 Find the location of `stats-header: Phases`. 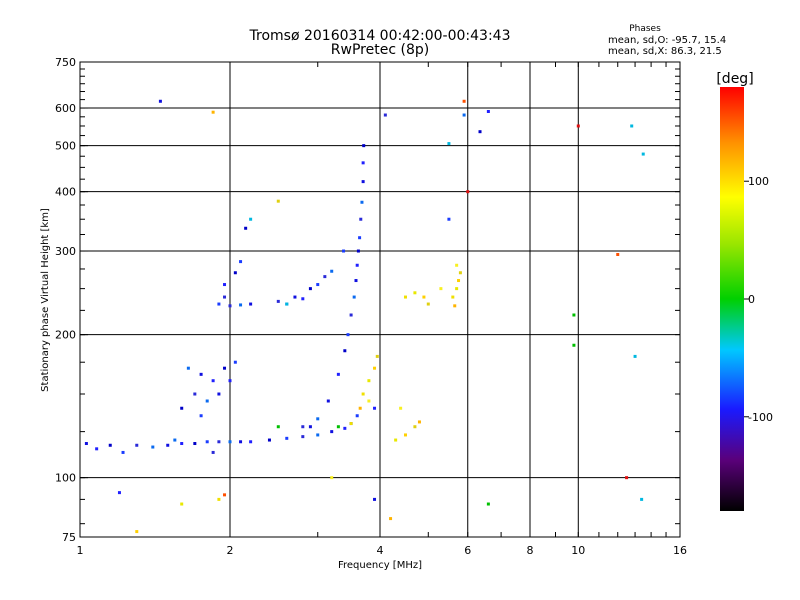

stats-header: Phases is located at coordinates (645, 29).